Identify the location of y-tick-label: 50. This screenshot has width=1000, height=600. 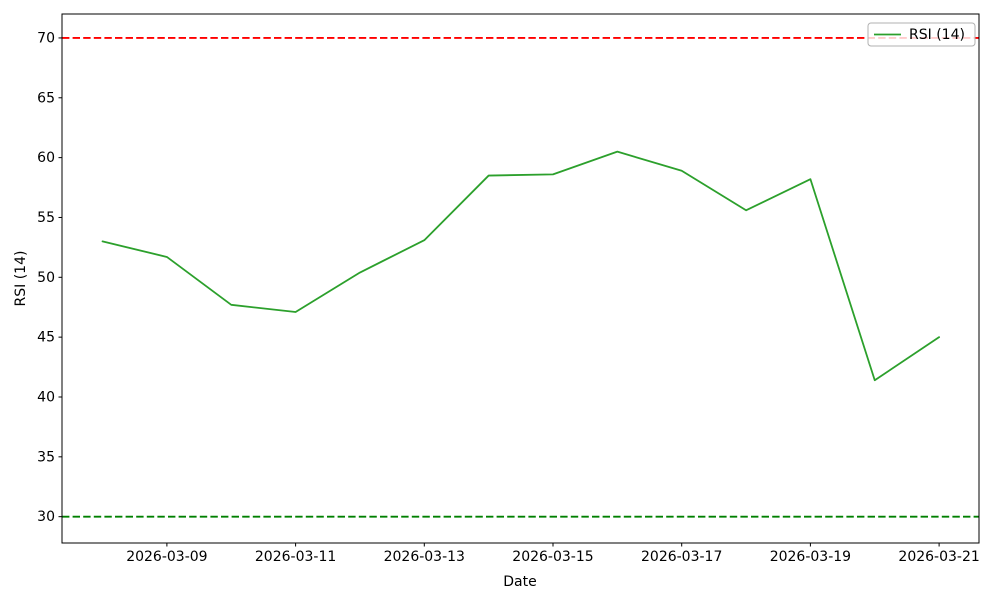
(46, 278).